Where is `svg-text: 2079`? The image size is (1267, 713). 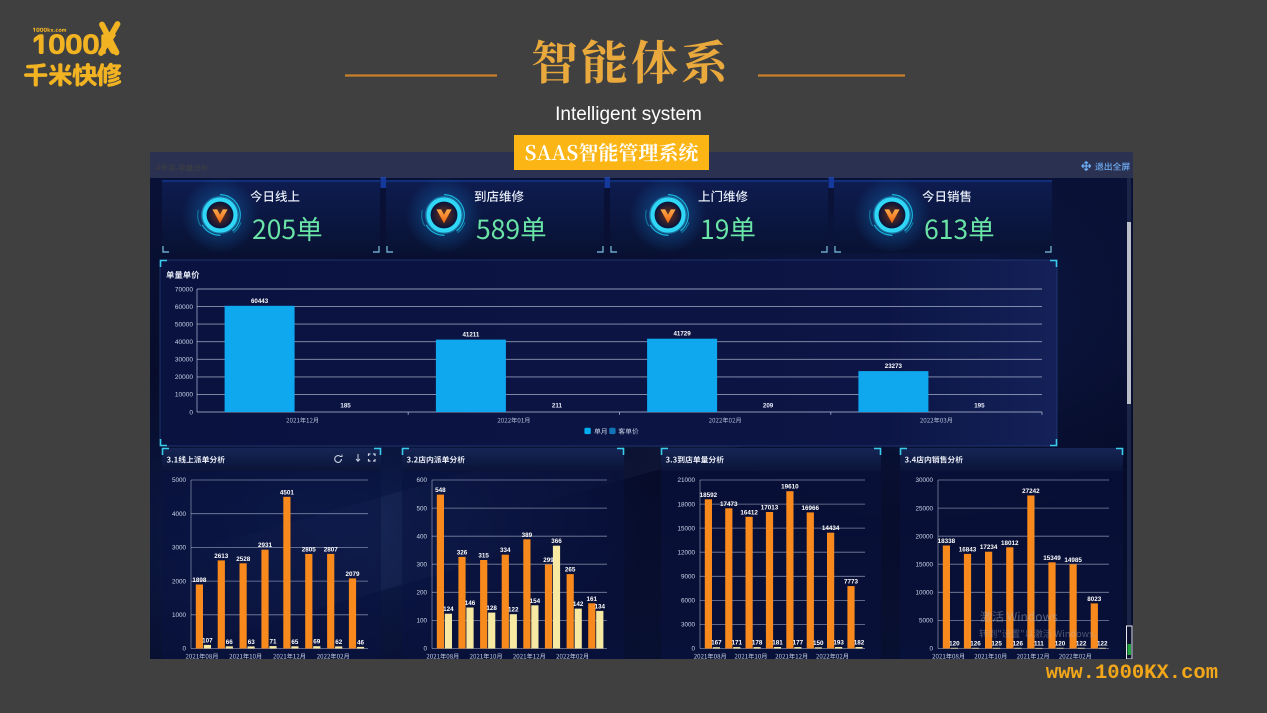 svg-text: 2079 is located at coordinates (352, 574).